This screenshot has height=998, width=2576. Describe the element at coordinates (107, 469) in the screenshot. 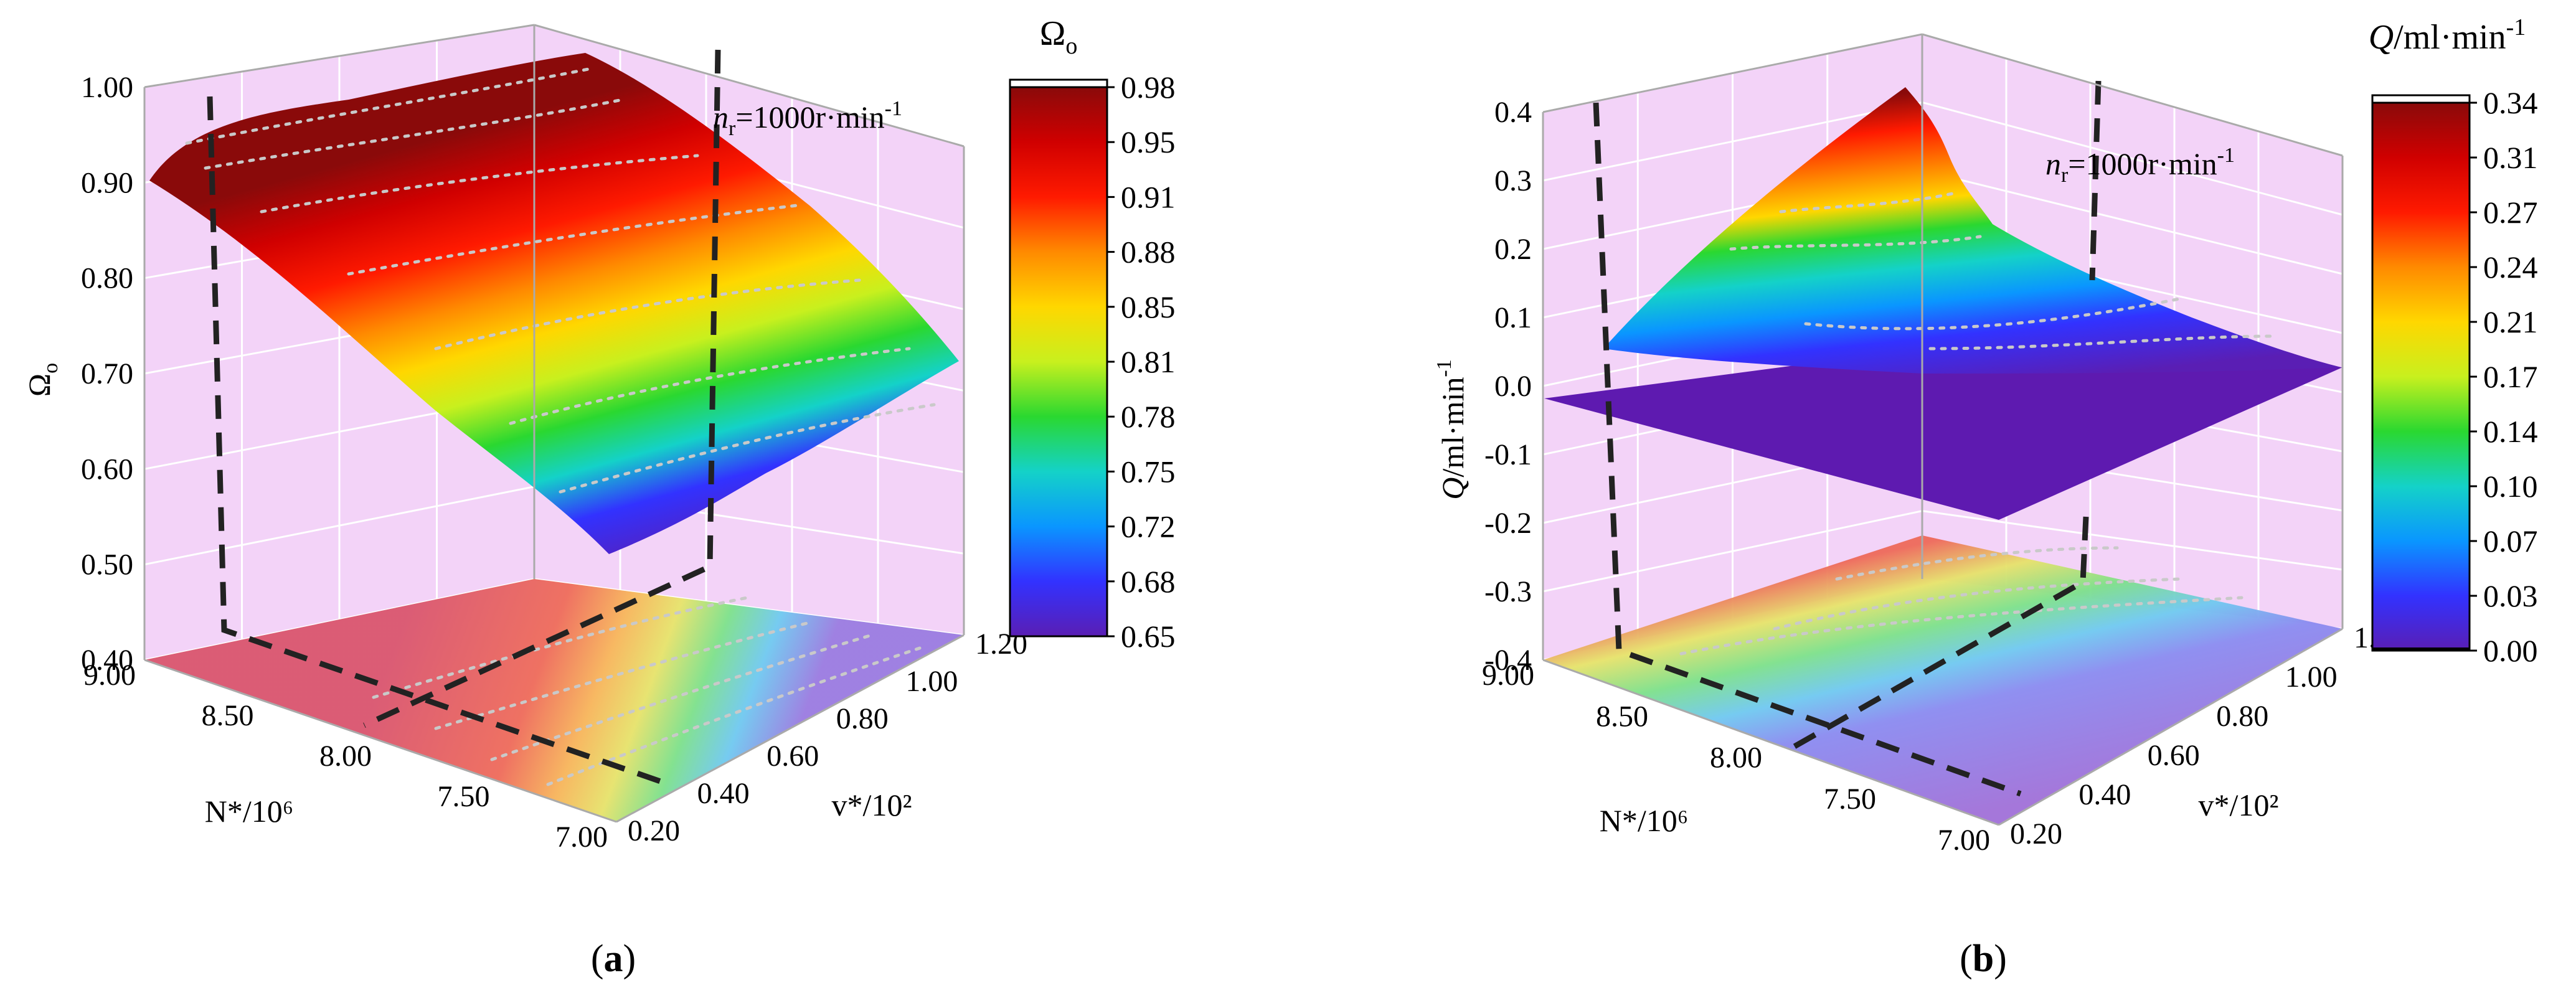

I see `z-tick-label: 0.60` at that location.